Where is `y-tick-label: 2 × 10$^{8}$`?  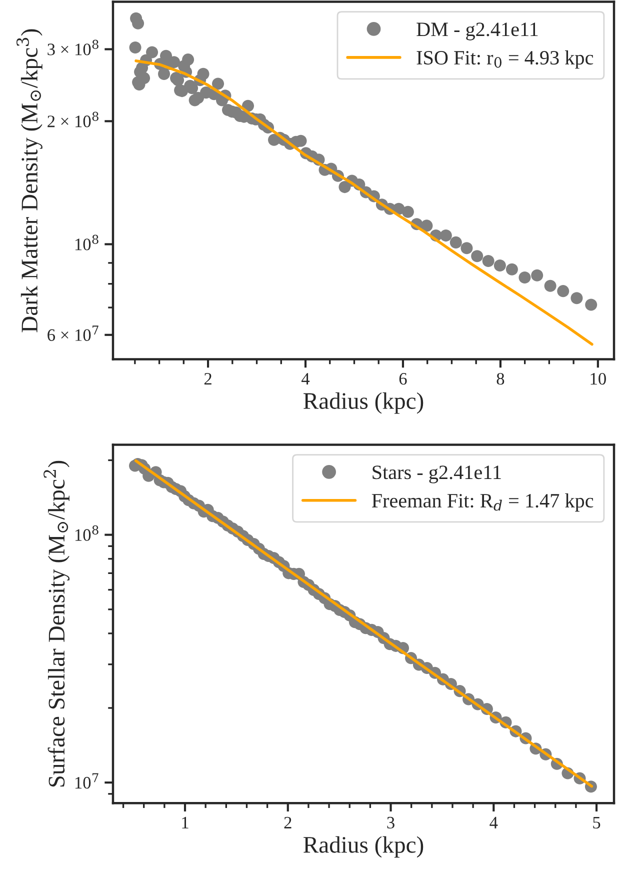 y-tick-label: 2 × 10$^{8}$ is located at coordinates (73, 120).